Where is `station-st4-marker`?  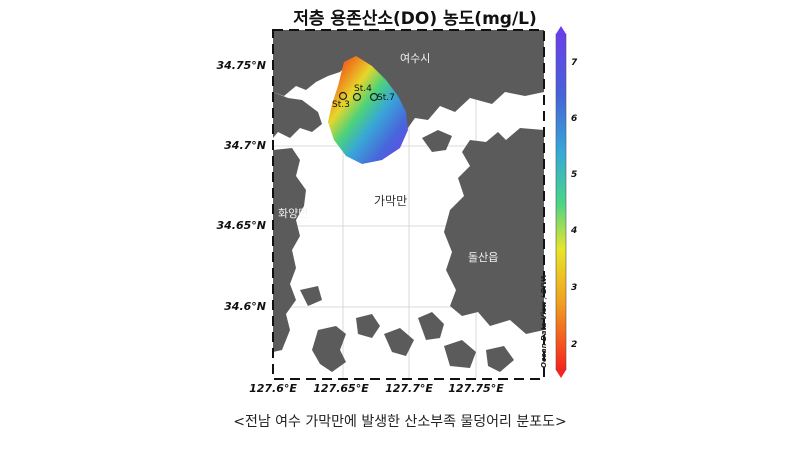
station-st4-marker is located at coordinates (357, 97).